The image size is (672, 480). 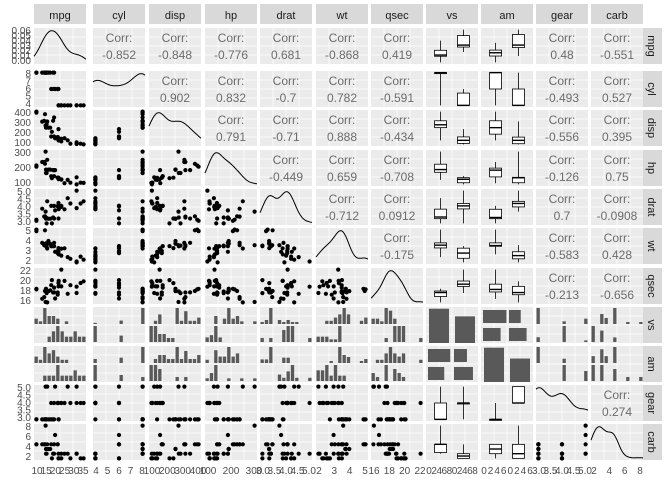 What do you see at coordinates (651, 286) in the screenshot?
I see `strip-right-qsec` at bounding box center [651, 286].